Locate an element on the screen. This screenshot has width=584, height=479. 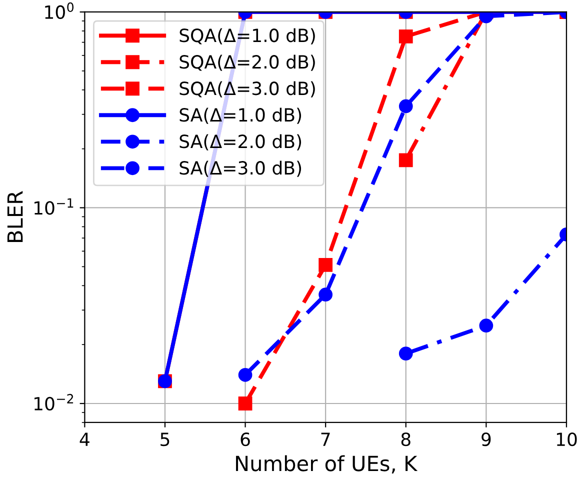
x-tick-label: 6 is located at coordinates (245, 439).